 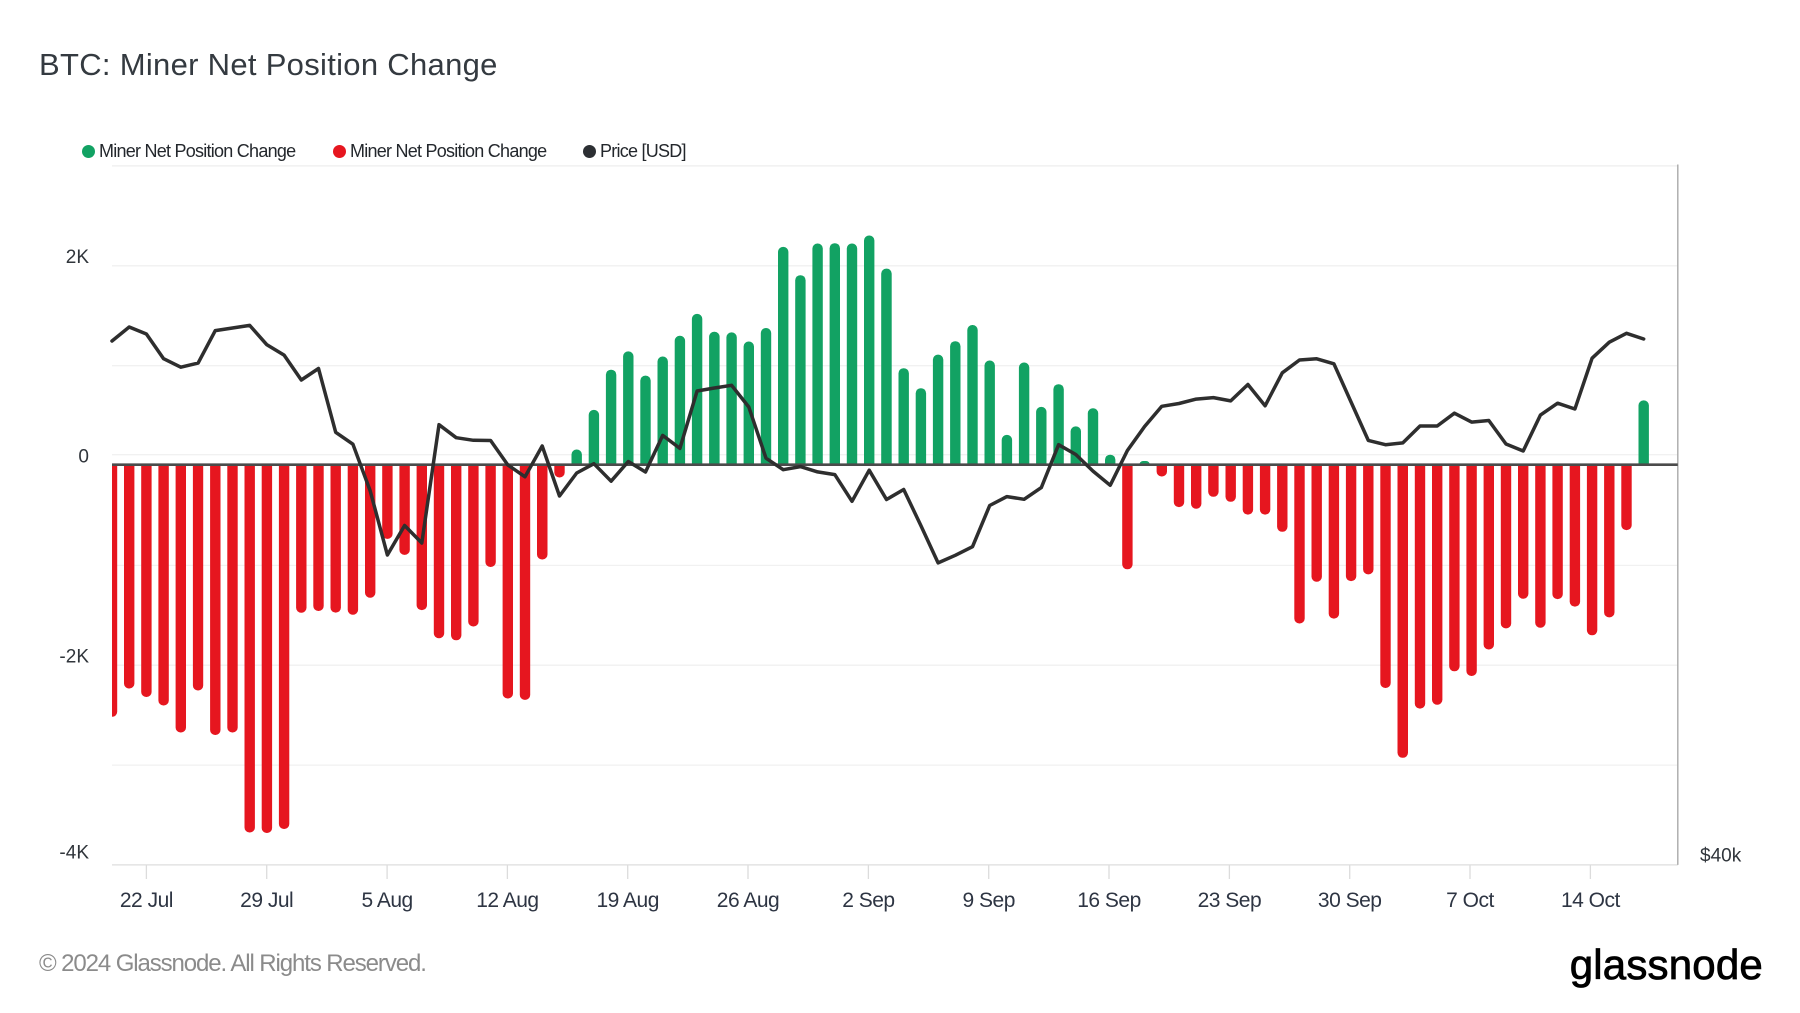 I want to click on svg-text: $40k, so click(x=1721, y=856).